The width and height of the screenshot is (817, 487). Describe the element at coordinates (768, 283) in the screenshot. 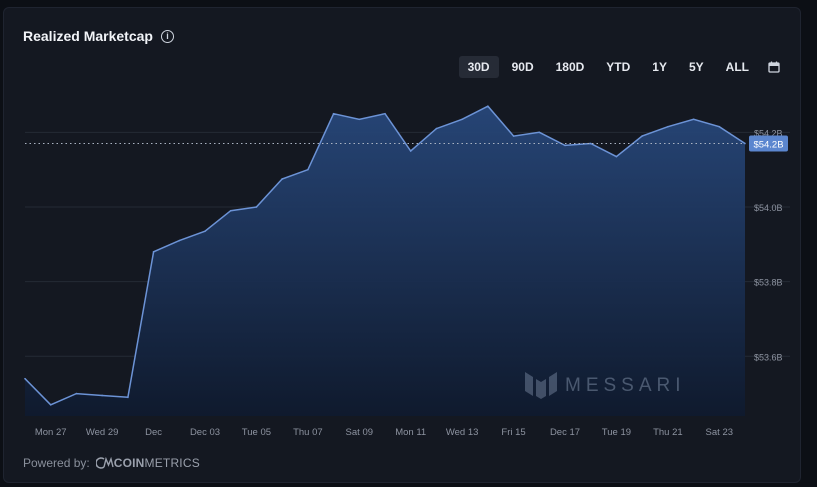

I see `y-tick-label: $53.8B` at that location.